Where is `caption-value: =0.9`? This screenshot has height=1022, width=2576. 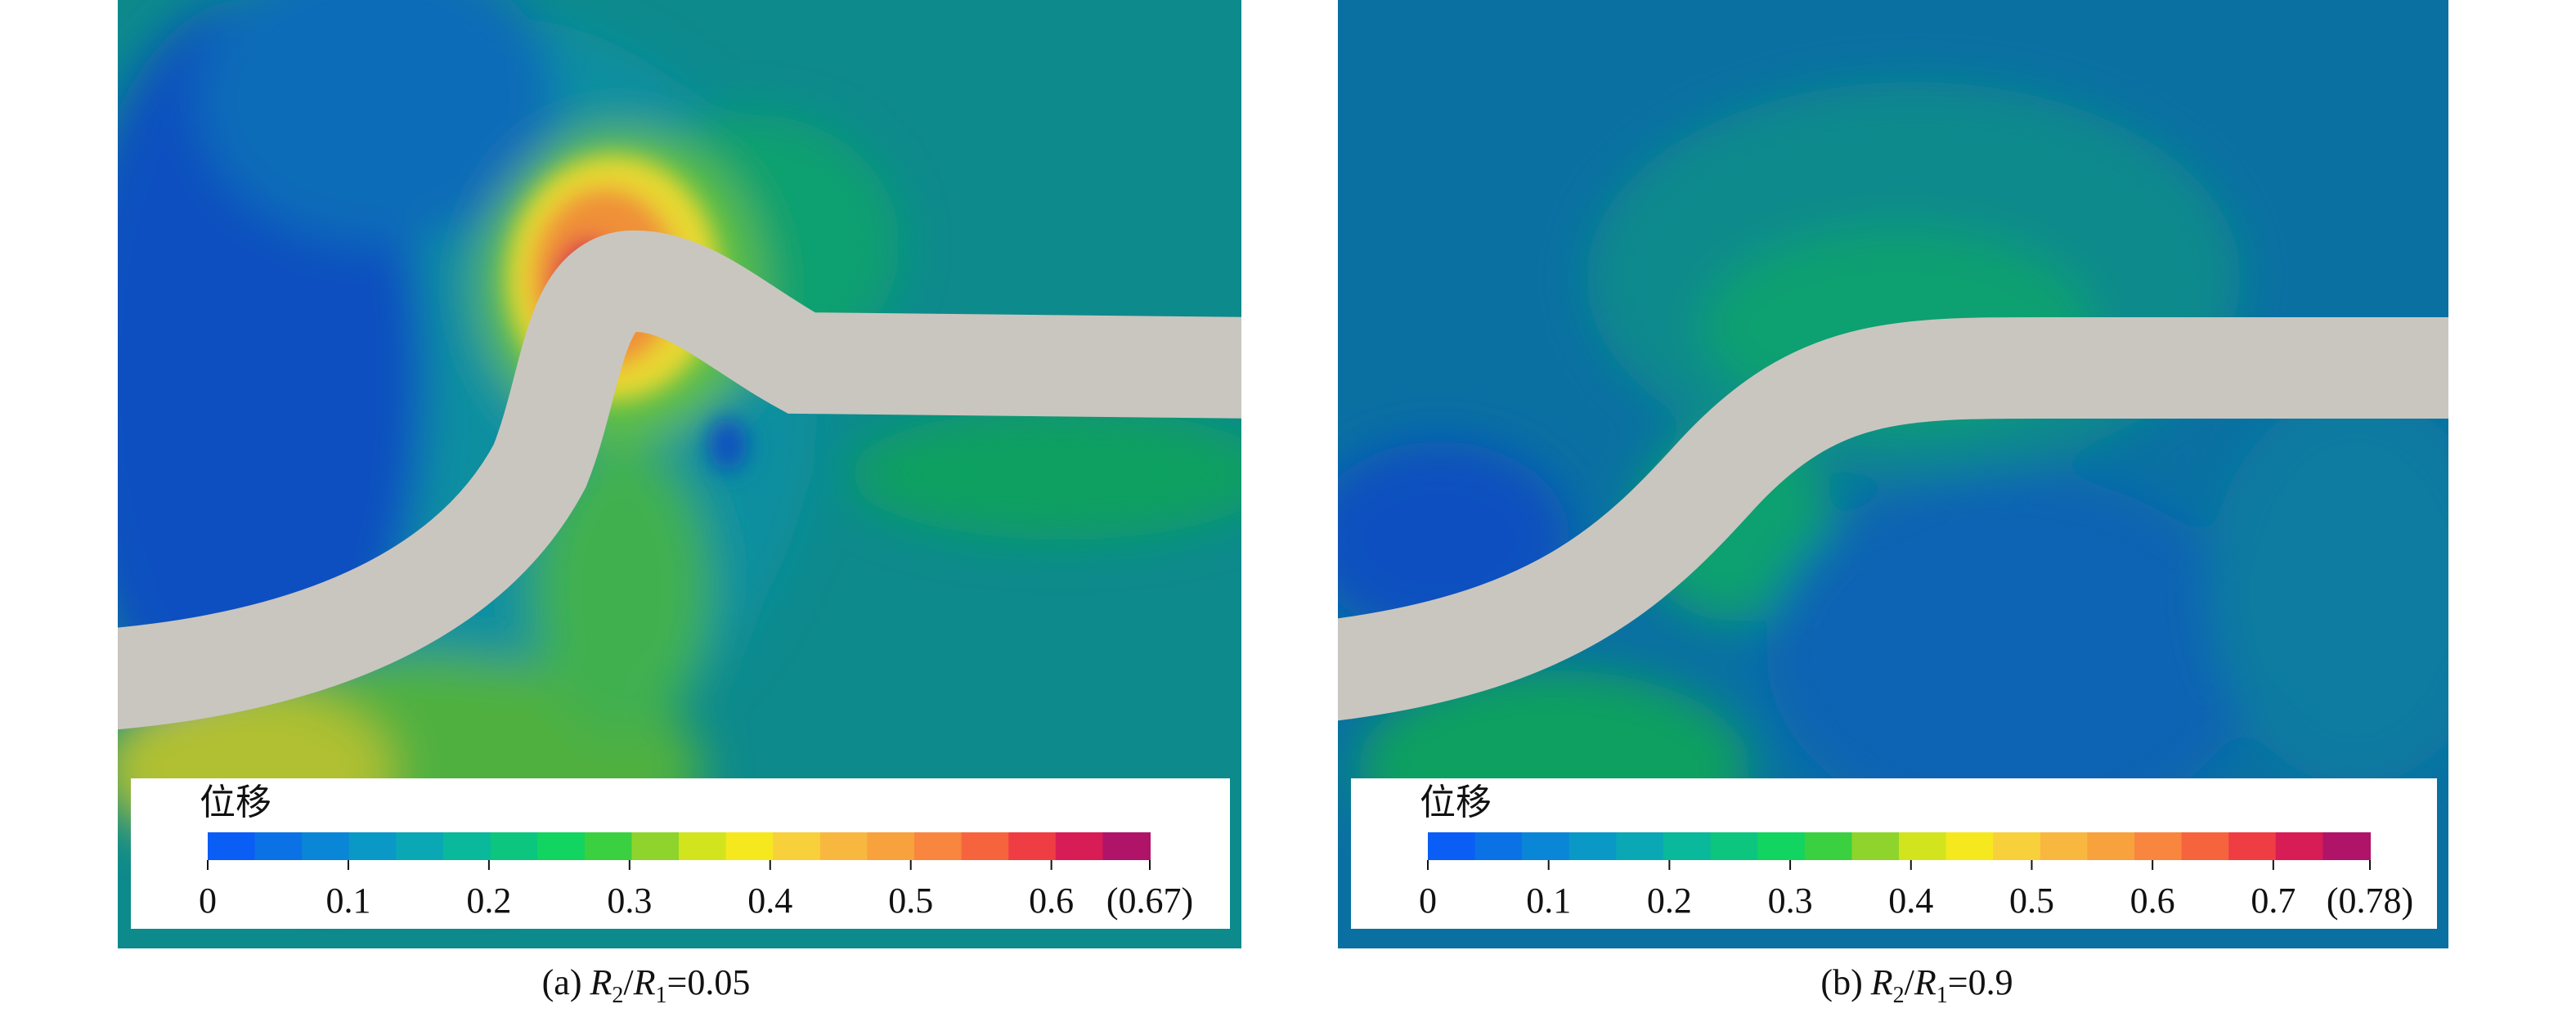 caption-value: =0.9 is located at coordinates (1981, 982).